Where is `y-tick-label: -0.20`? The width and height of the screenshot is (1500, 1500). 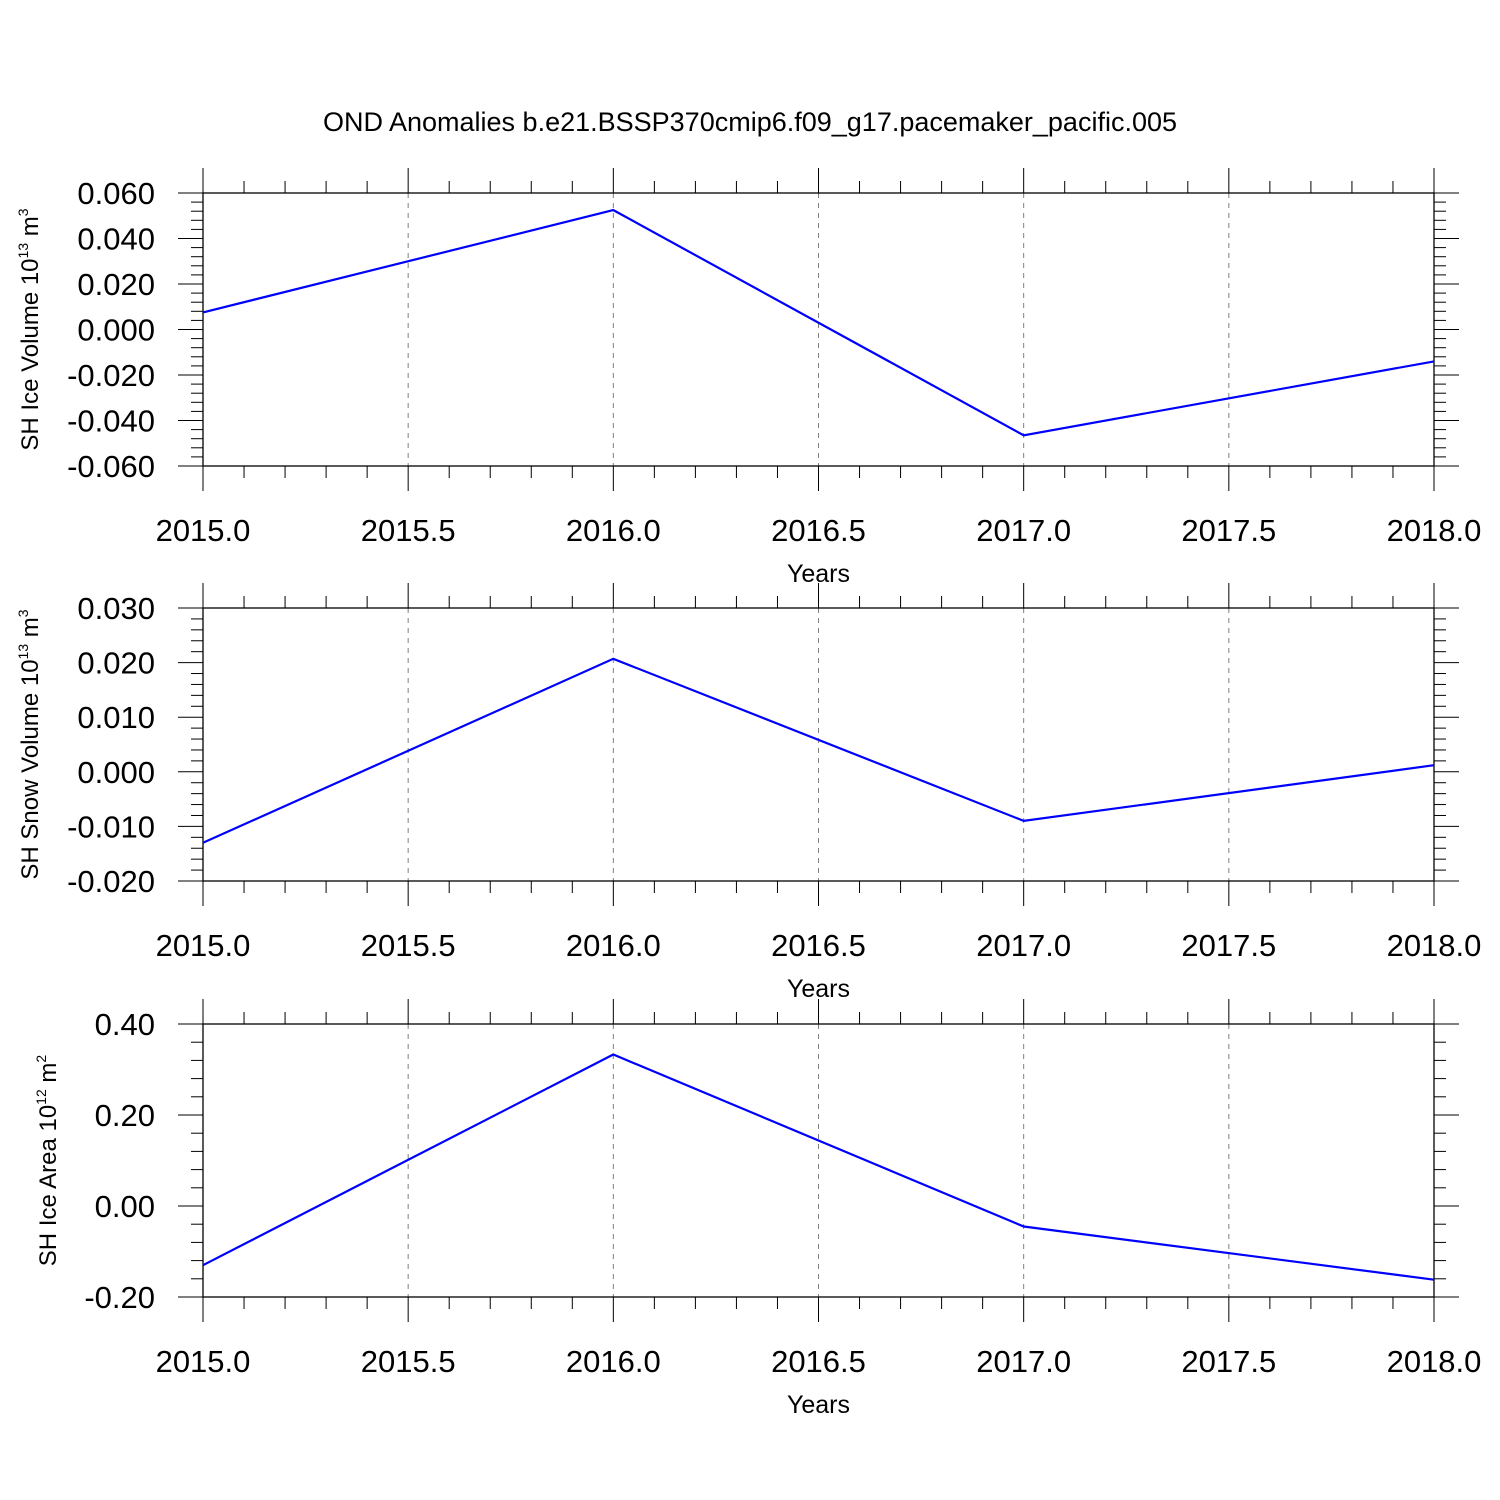
y-tick-label: -0.20 is located at coordinates (119, 1297).